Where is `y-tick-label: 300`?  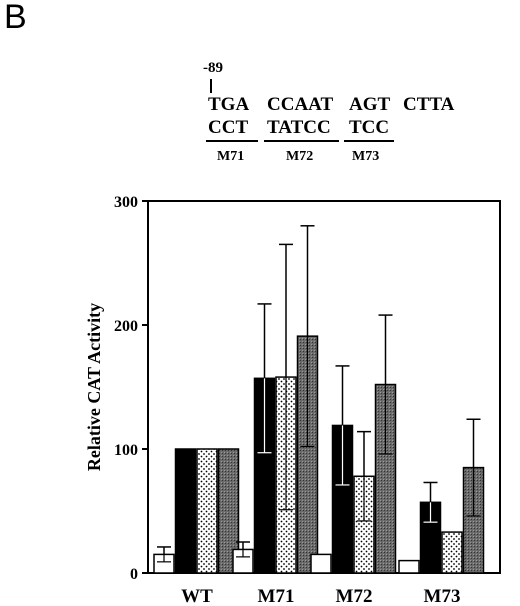 y-tick-label: 300 is located at coordinates (126, 202).